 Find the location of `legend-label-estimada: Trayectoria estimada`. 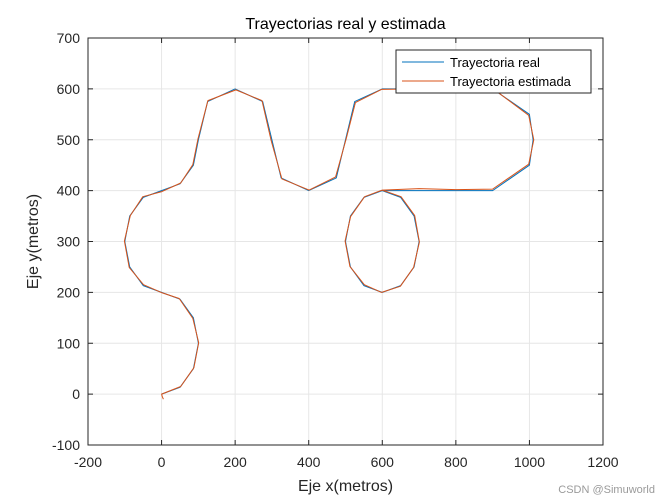

legend-label-estimada: Trayectoria estimada is located at coordinates (511, 81).